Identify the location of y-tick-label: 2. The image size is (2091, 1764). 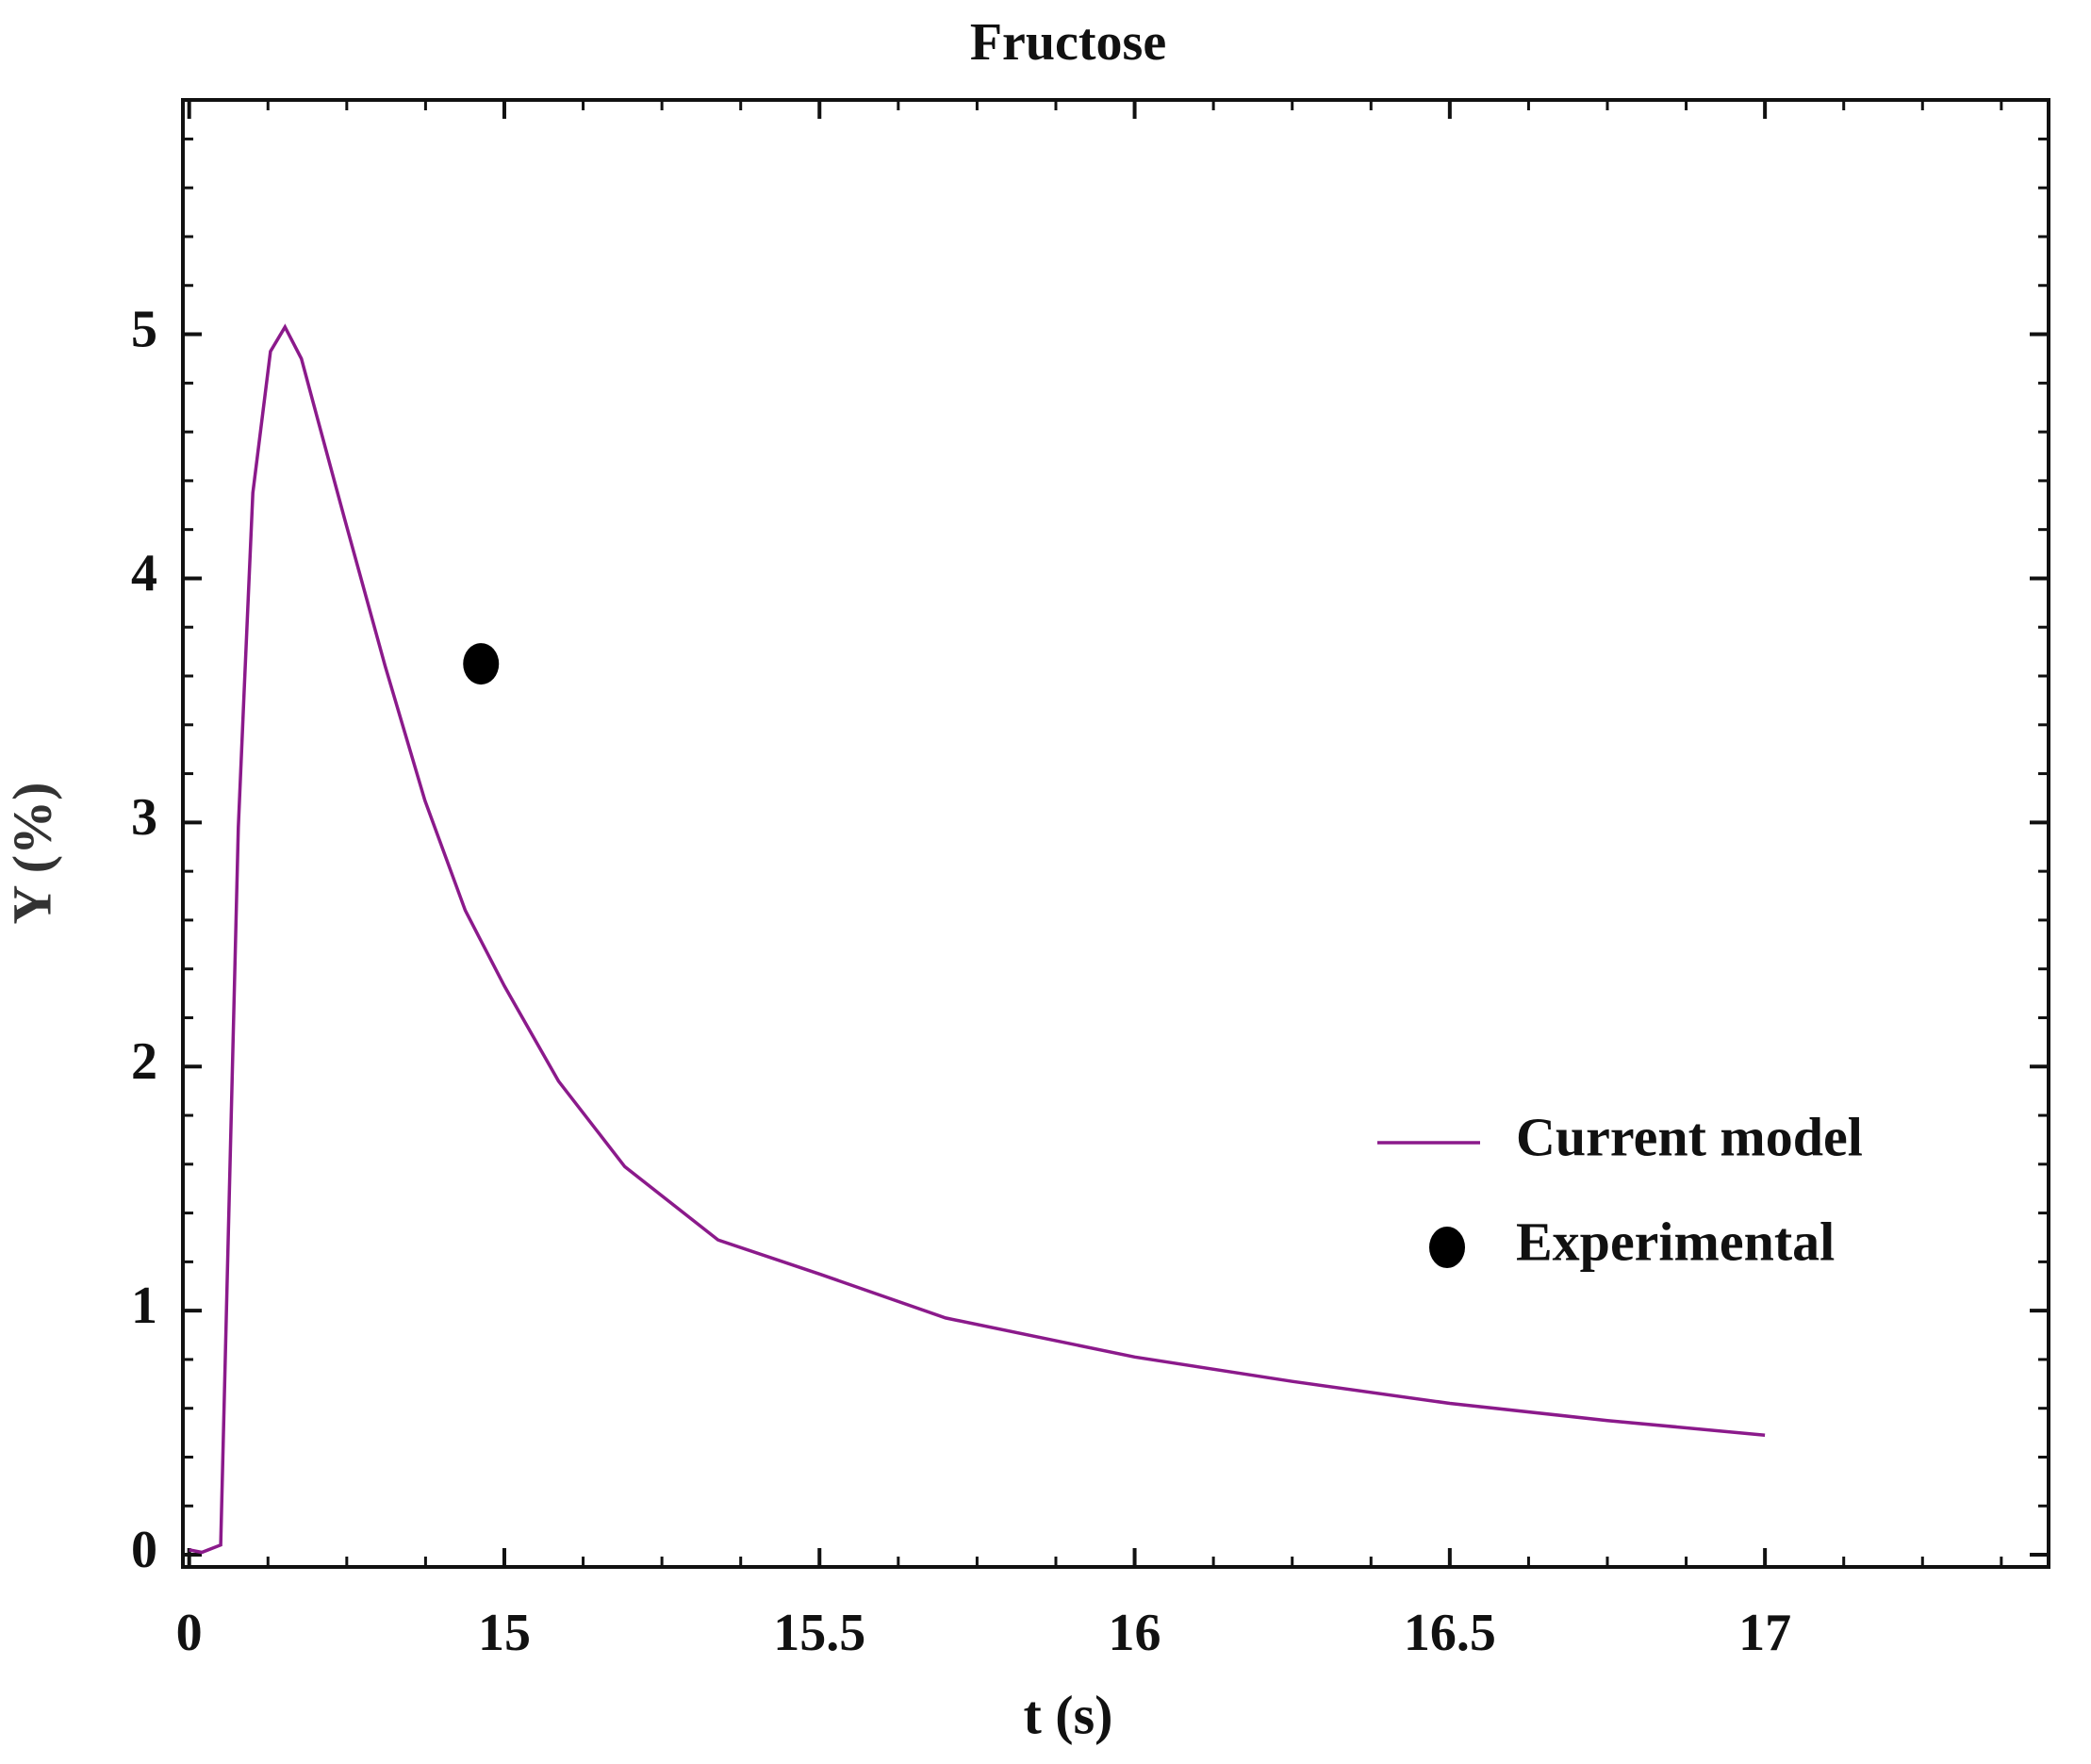
(144, 1061).